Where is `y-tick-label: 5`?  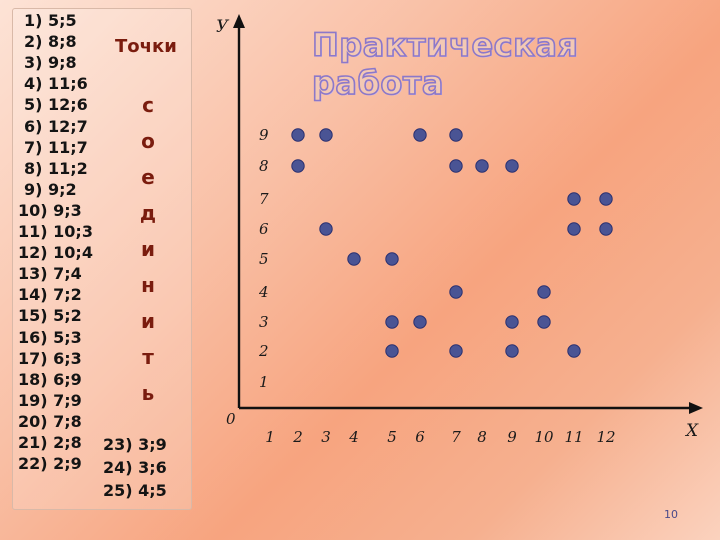
y-tick-label: 5 is located at coordinates (264, 259).